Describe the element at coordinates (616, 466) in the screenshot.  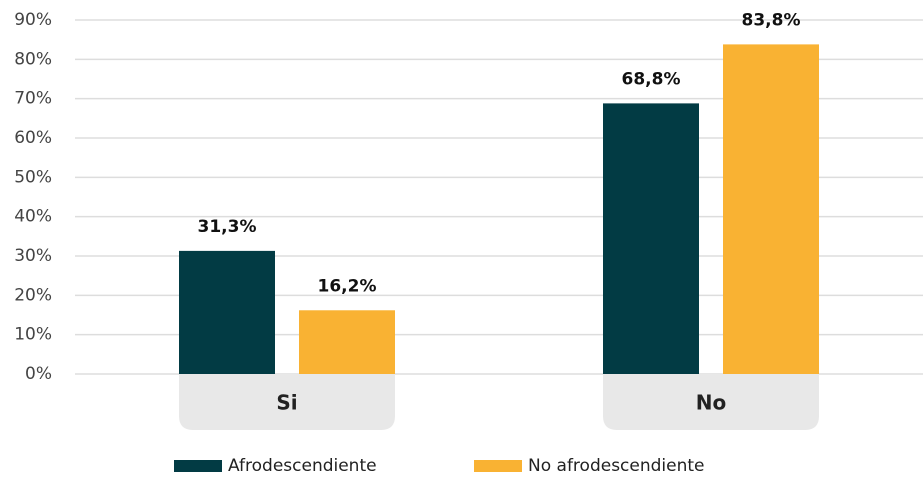
I see `legend-label: No afrodescendiente` at that location.